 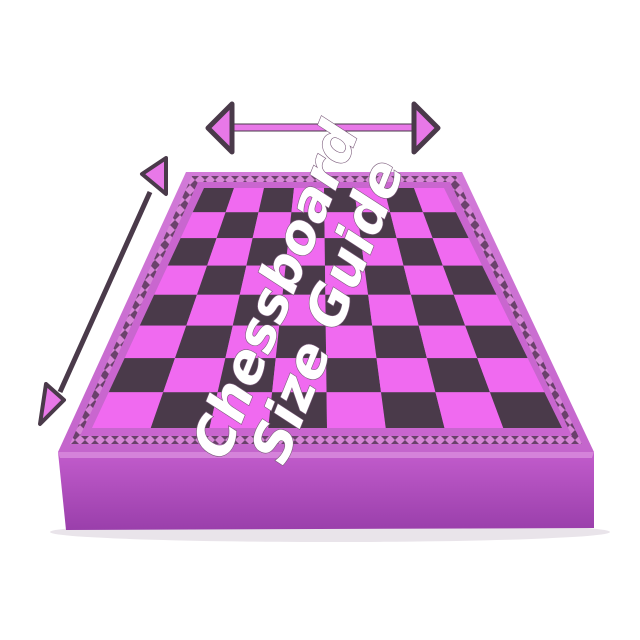 What do you see at coordinates (103, 291) in the screenshot?
I see `diagonal-length-arrow-icon` at bounding box center [103, 291].